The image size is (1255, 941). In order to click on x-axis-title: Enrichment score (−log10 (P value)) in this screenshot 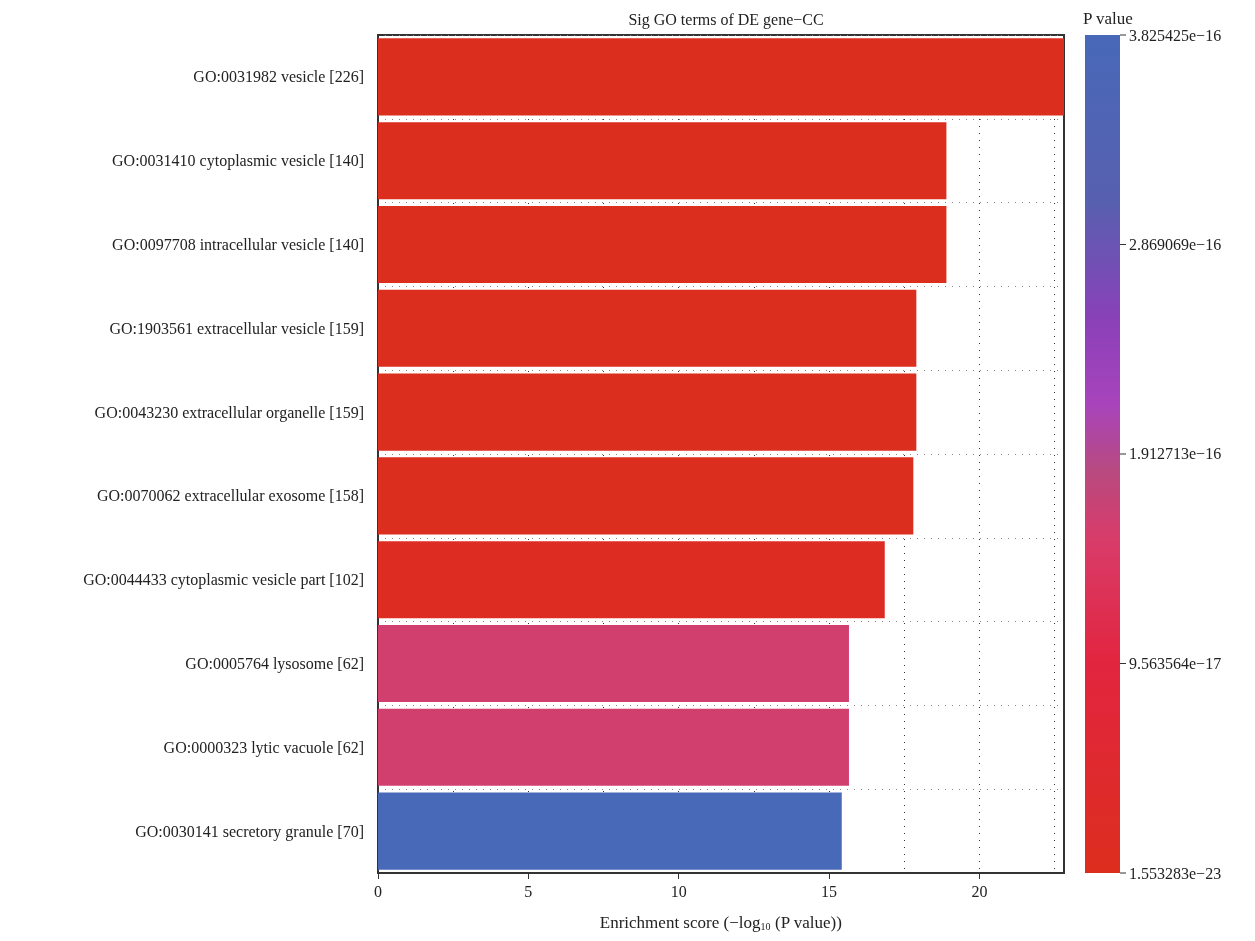, I will do `click(720, 922)`.